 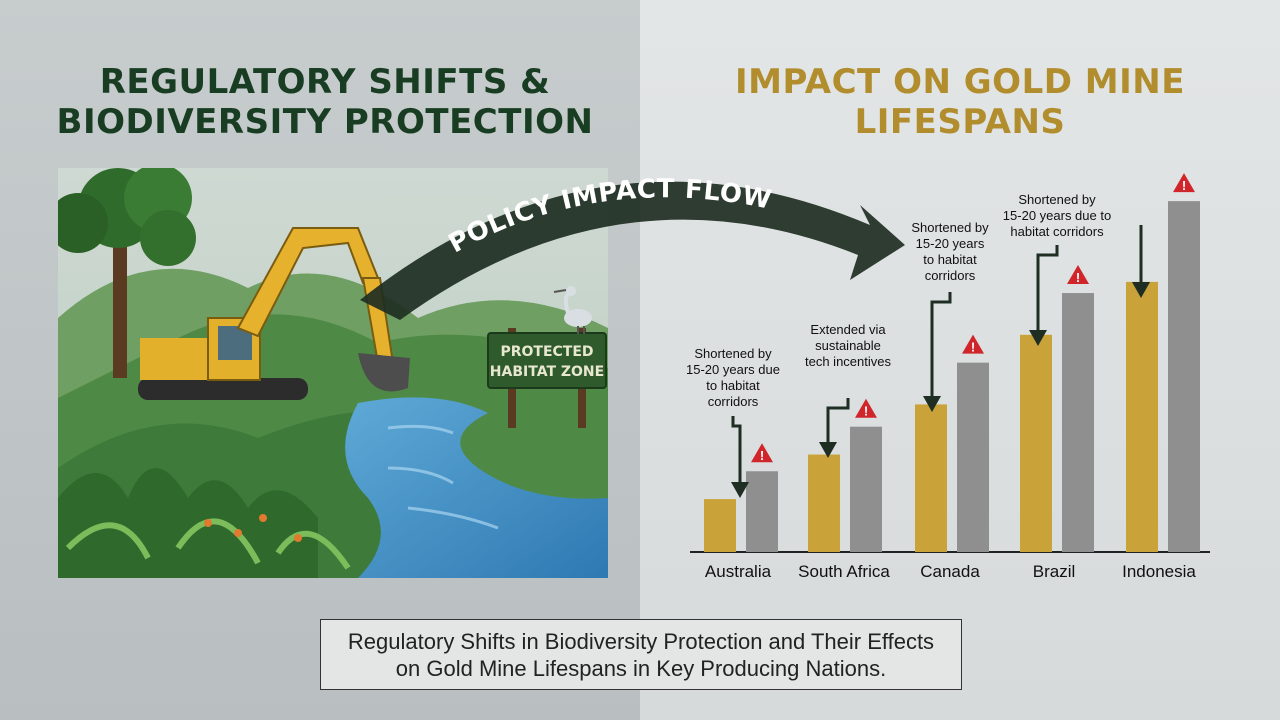 What do you see at coordinates (1054, 571) in the screenshot?
I see `category-label-3: Brazil` at bounding box center [1054, 571].